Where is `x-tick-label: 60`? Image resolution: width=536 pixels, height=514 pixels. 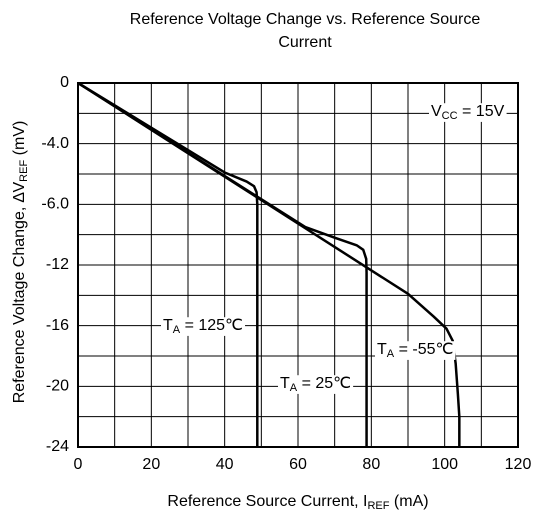
x-tick-label: 60 is located at coordinates (298, 464).